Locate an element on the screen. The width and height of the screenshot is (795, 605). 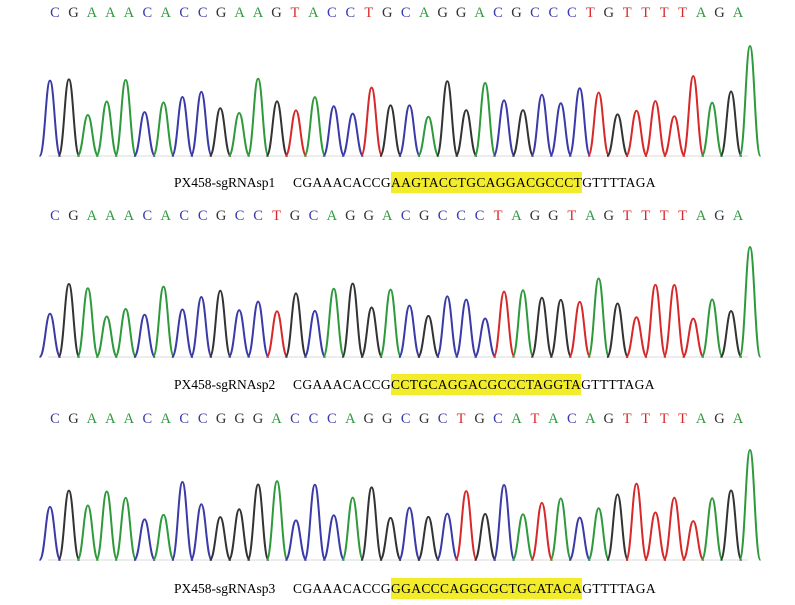
construct-sequence: CGAAACACCGCCTGCAGGACGCCCTAGGTAGTTTTAGA is located at coordinates (474, 384).